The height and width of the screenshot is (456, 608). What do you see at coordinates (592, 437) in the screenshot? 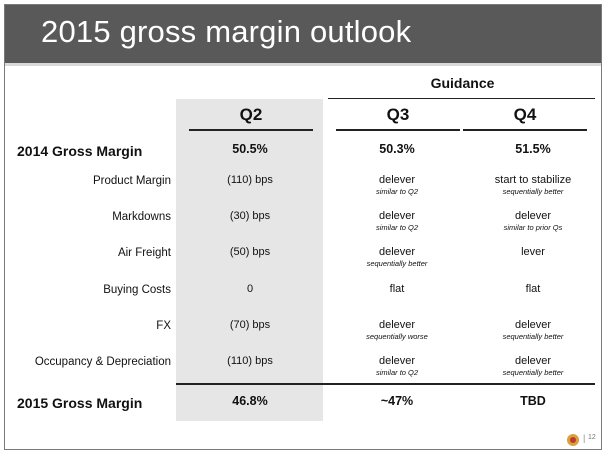
I see `page-number: 12` at bounding box center [592, 437].